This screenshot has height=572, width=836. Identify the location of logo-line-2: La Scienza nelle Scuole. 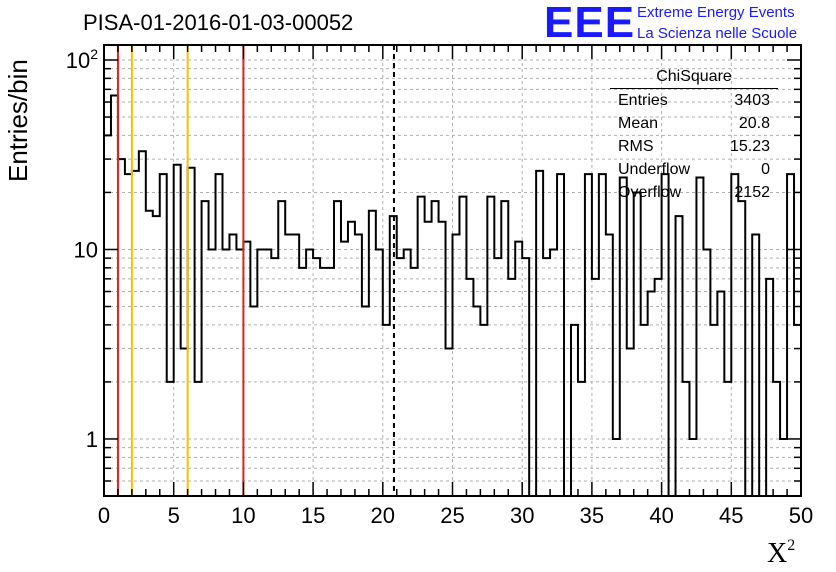
(717, 33).